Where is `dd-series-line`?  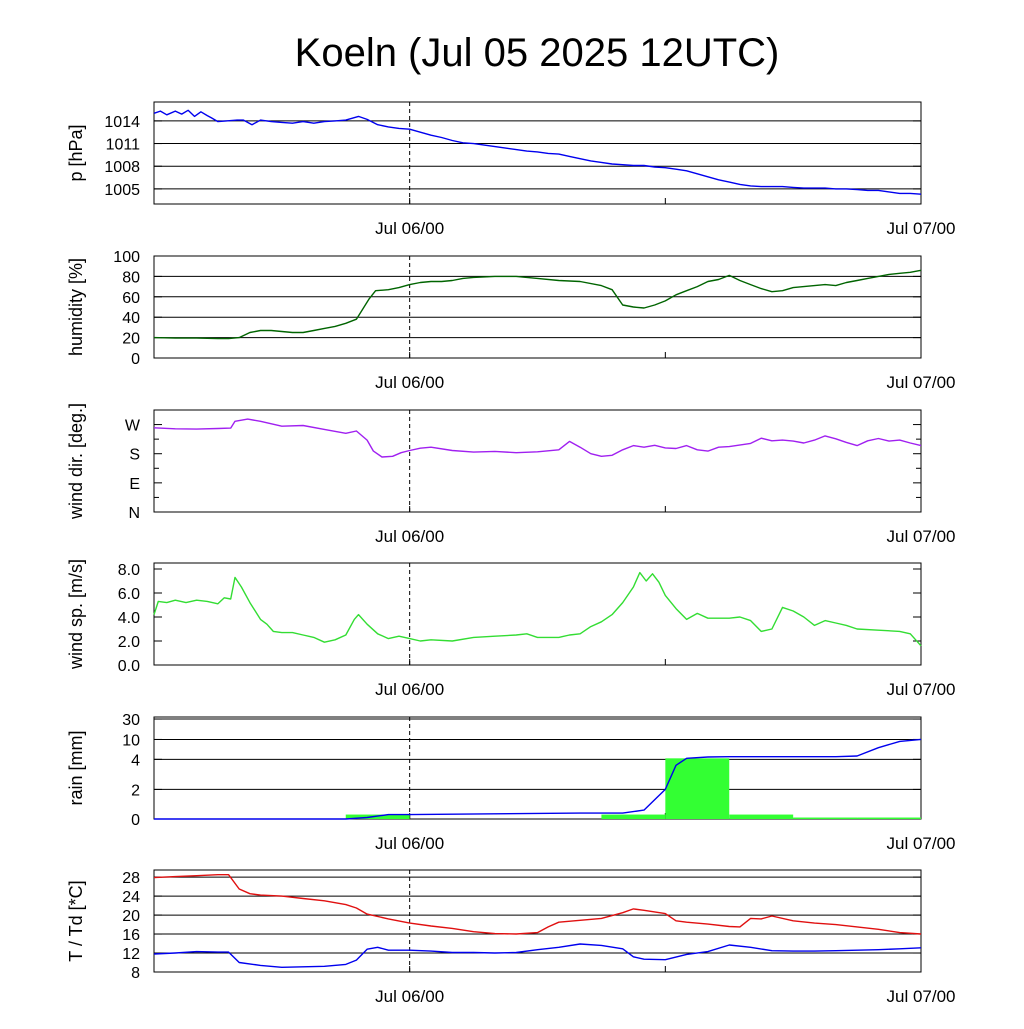 dd-series-line is located at coordinates (537, 438).